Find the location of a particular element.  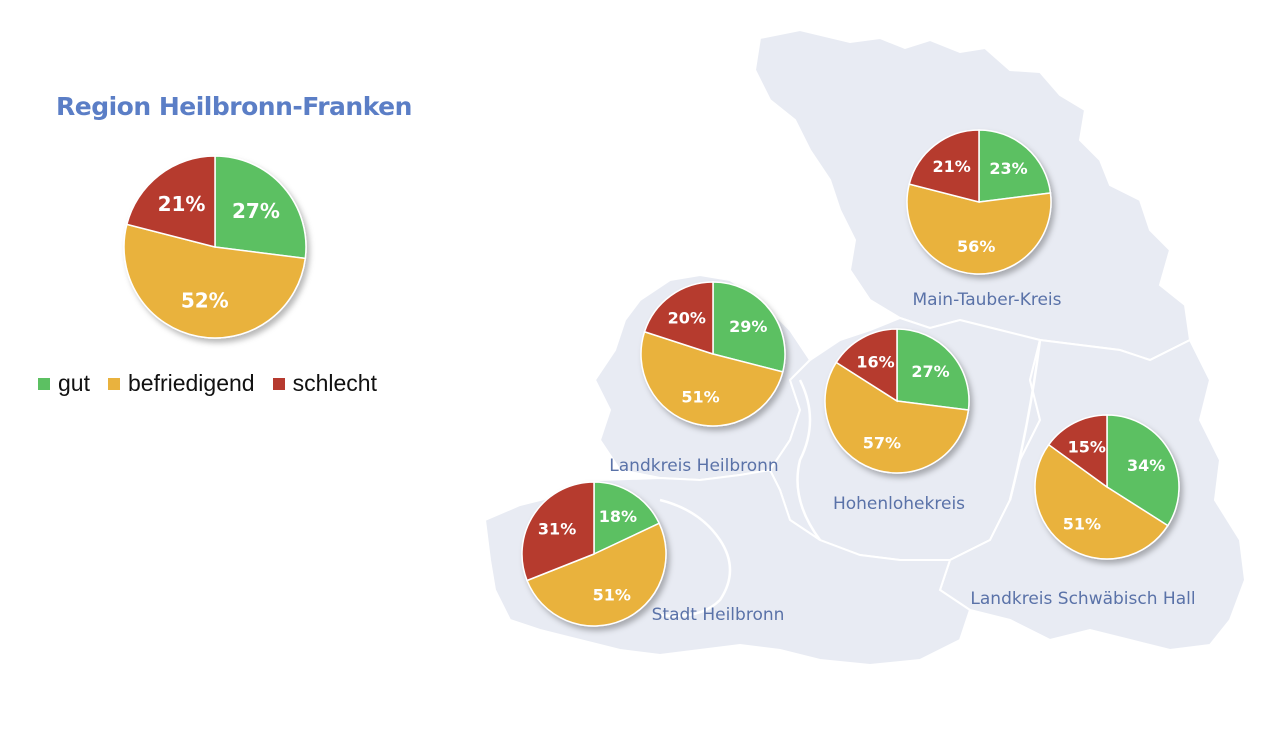

legend-item-schlecht: schlecht is located at coordinates (324, 383).